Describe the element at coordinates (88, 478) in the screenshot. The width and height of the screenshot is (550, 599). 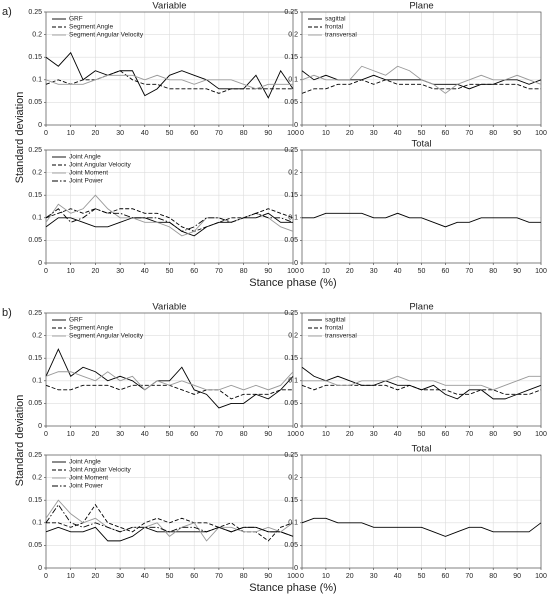
I see `legend-label: Joint Moment` at that location.